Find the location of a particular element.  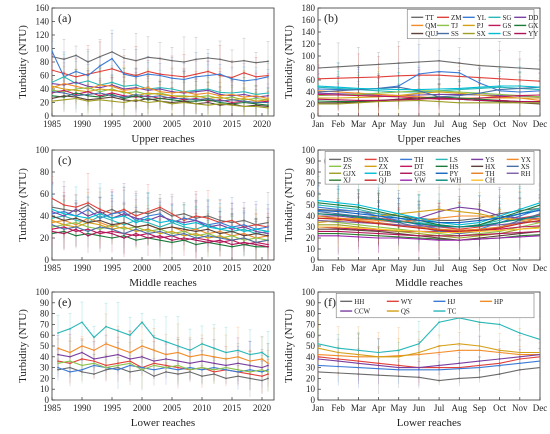

plot-area is located at coordinates (429, 73).